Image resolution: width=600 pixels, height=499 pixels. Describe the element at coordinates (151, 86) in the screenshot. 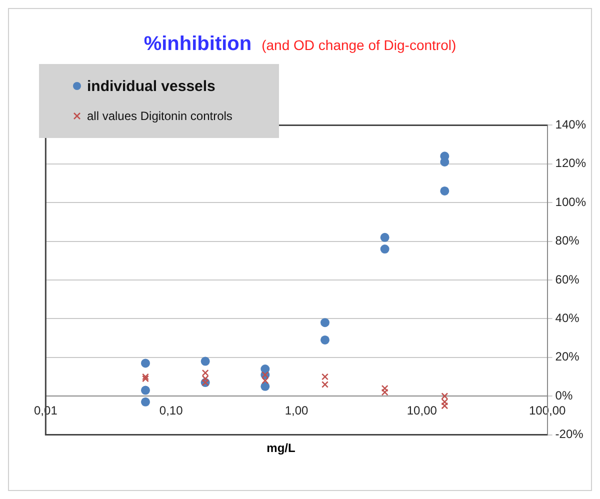

I see `legend-label: individual vessels` at that location.